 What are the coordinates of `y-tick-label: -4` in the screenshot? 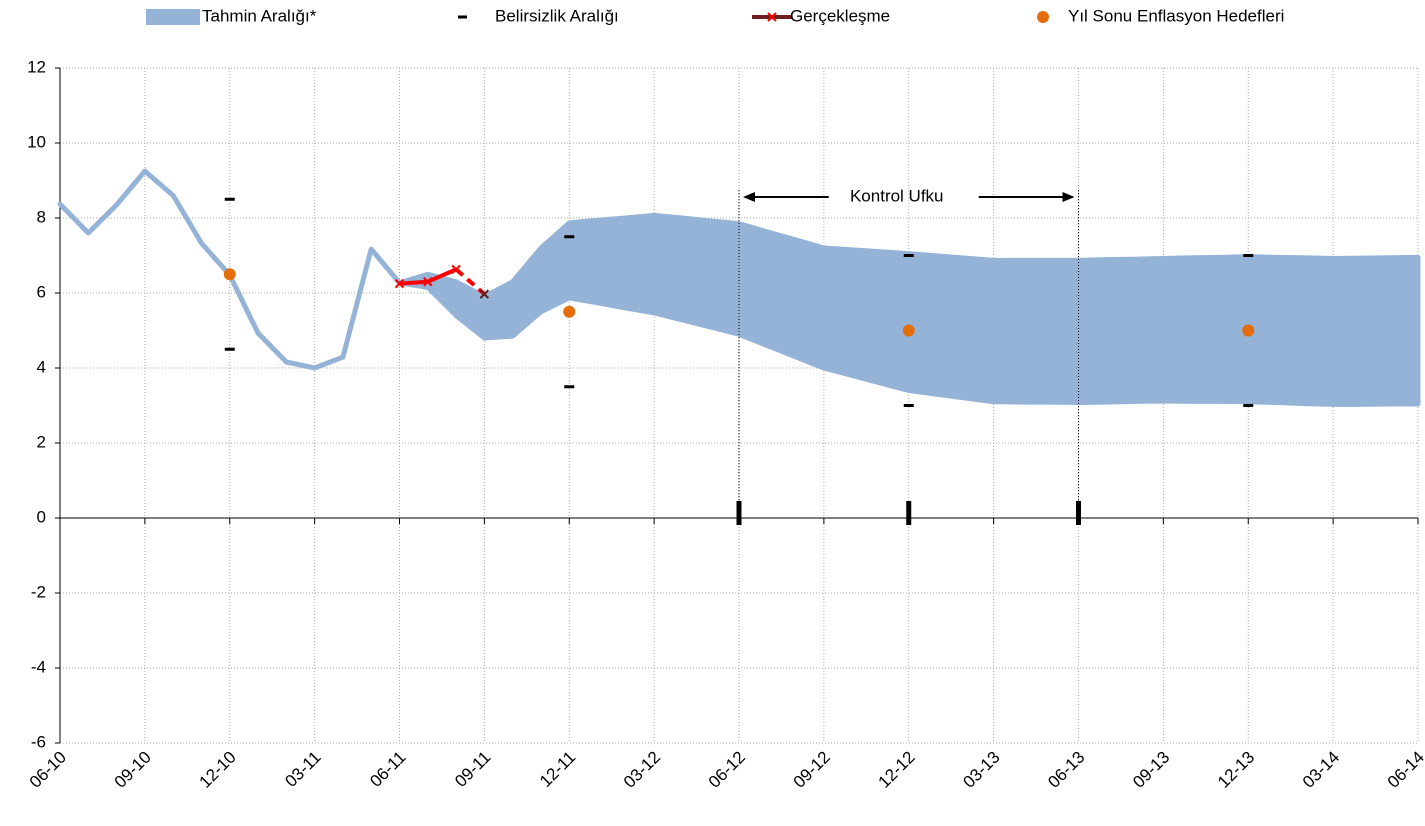 It's located at (38, 666).